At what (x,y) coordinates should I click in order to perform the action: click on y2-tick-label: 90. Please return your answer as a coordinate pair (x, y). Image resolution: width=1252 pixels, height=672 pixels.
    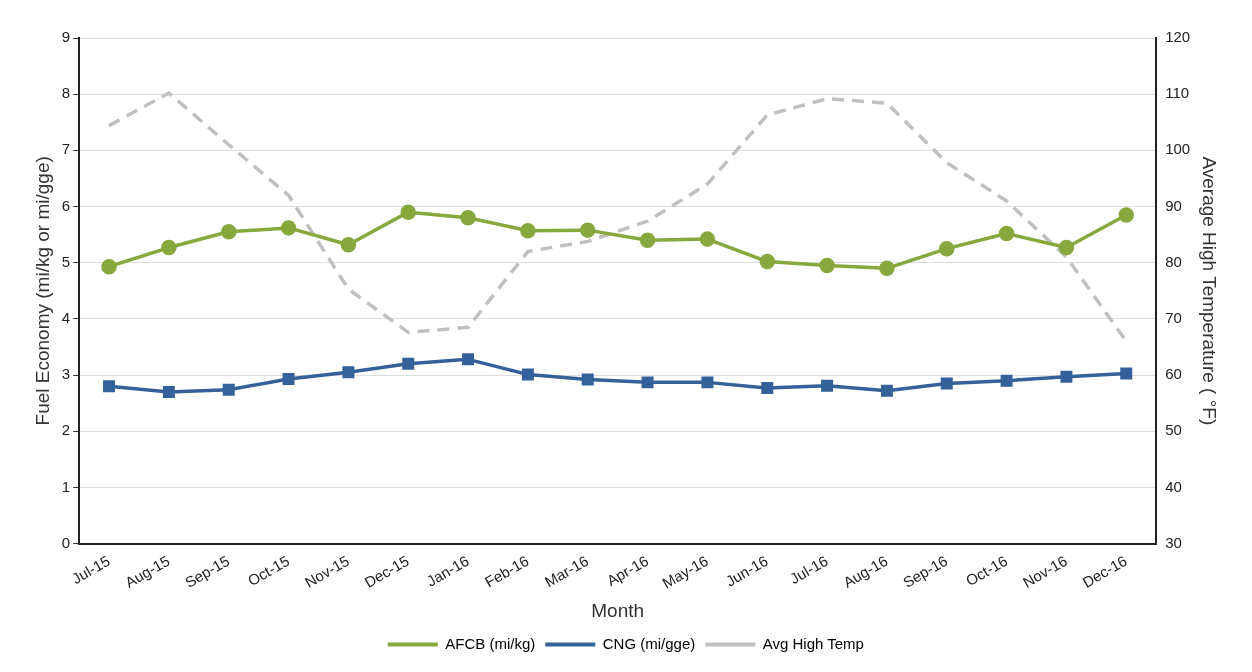
    Looking at the image, I should click on (1173, 205).